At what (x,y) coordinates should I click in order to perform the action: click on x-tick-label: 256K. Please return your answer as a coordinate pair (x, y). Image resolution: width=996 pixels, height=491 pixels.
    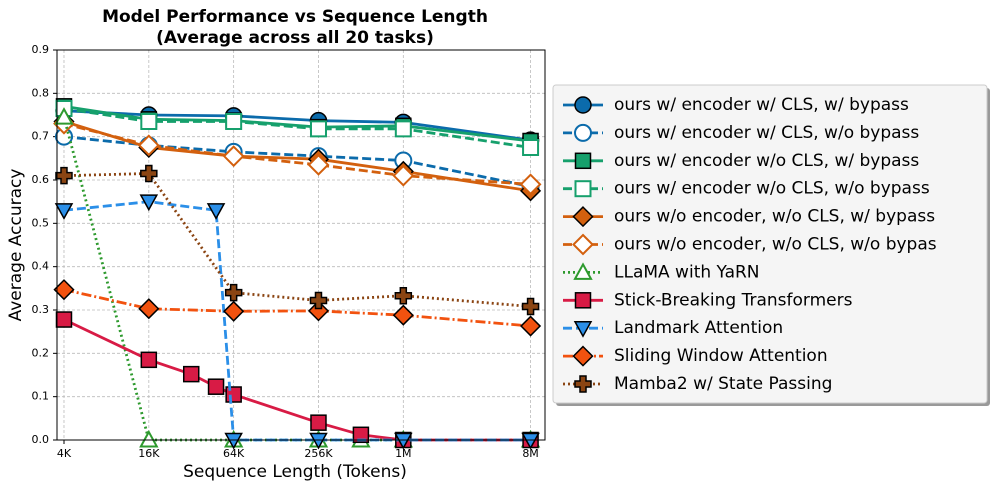
    Looking at the image, I should click on (318, 453).